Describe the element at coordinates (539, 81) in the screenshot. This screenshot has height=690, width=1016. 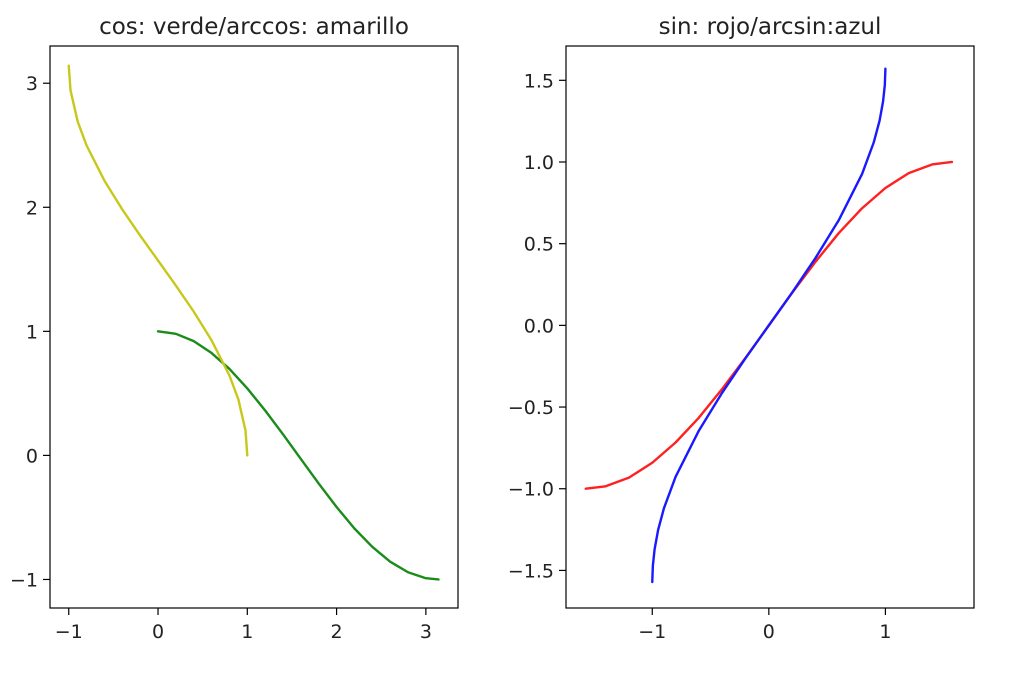
I see `y-tick-label: 1.5` at that location.